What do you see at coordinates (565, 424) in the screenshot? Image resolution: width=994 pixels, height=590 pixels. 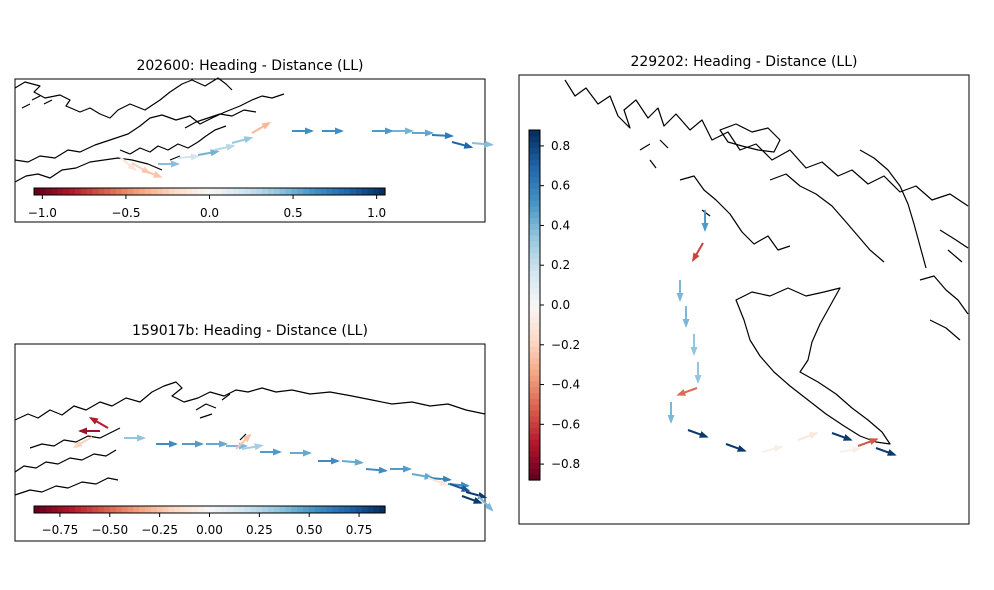 I see `colorbar-tick-label: −0.6` at bounding box center [565, 424].